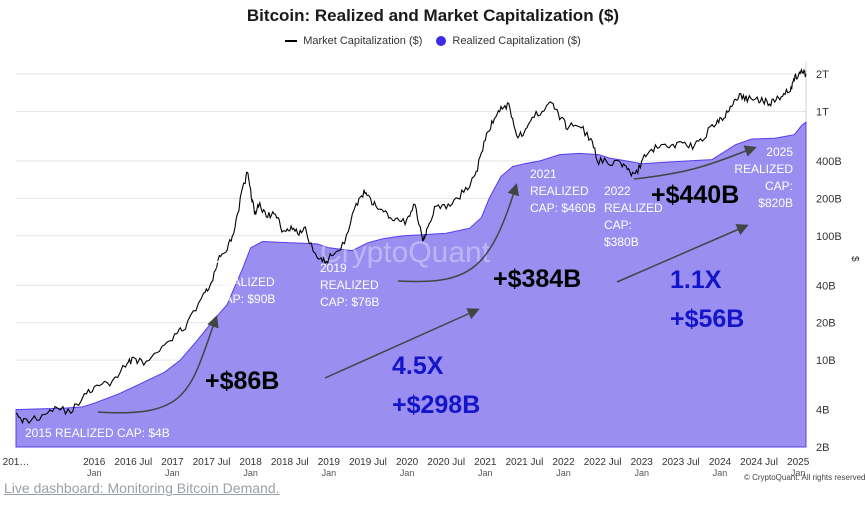 The height and width of the screenshot is (506, 866). I want to click on x-tick-label: 2017 Jul, so click(212, 462).